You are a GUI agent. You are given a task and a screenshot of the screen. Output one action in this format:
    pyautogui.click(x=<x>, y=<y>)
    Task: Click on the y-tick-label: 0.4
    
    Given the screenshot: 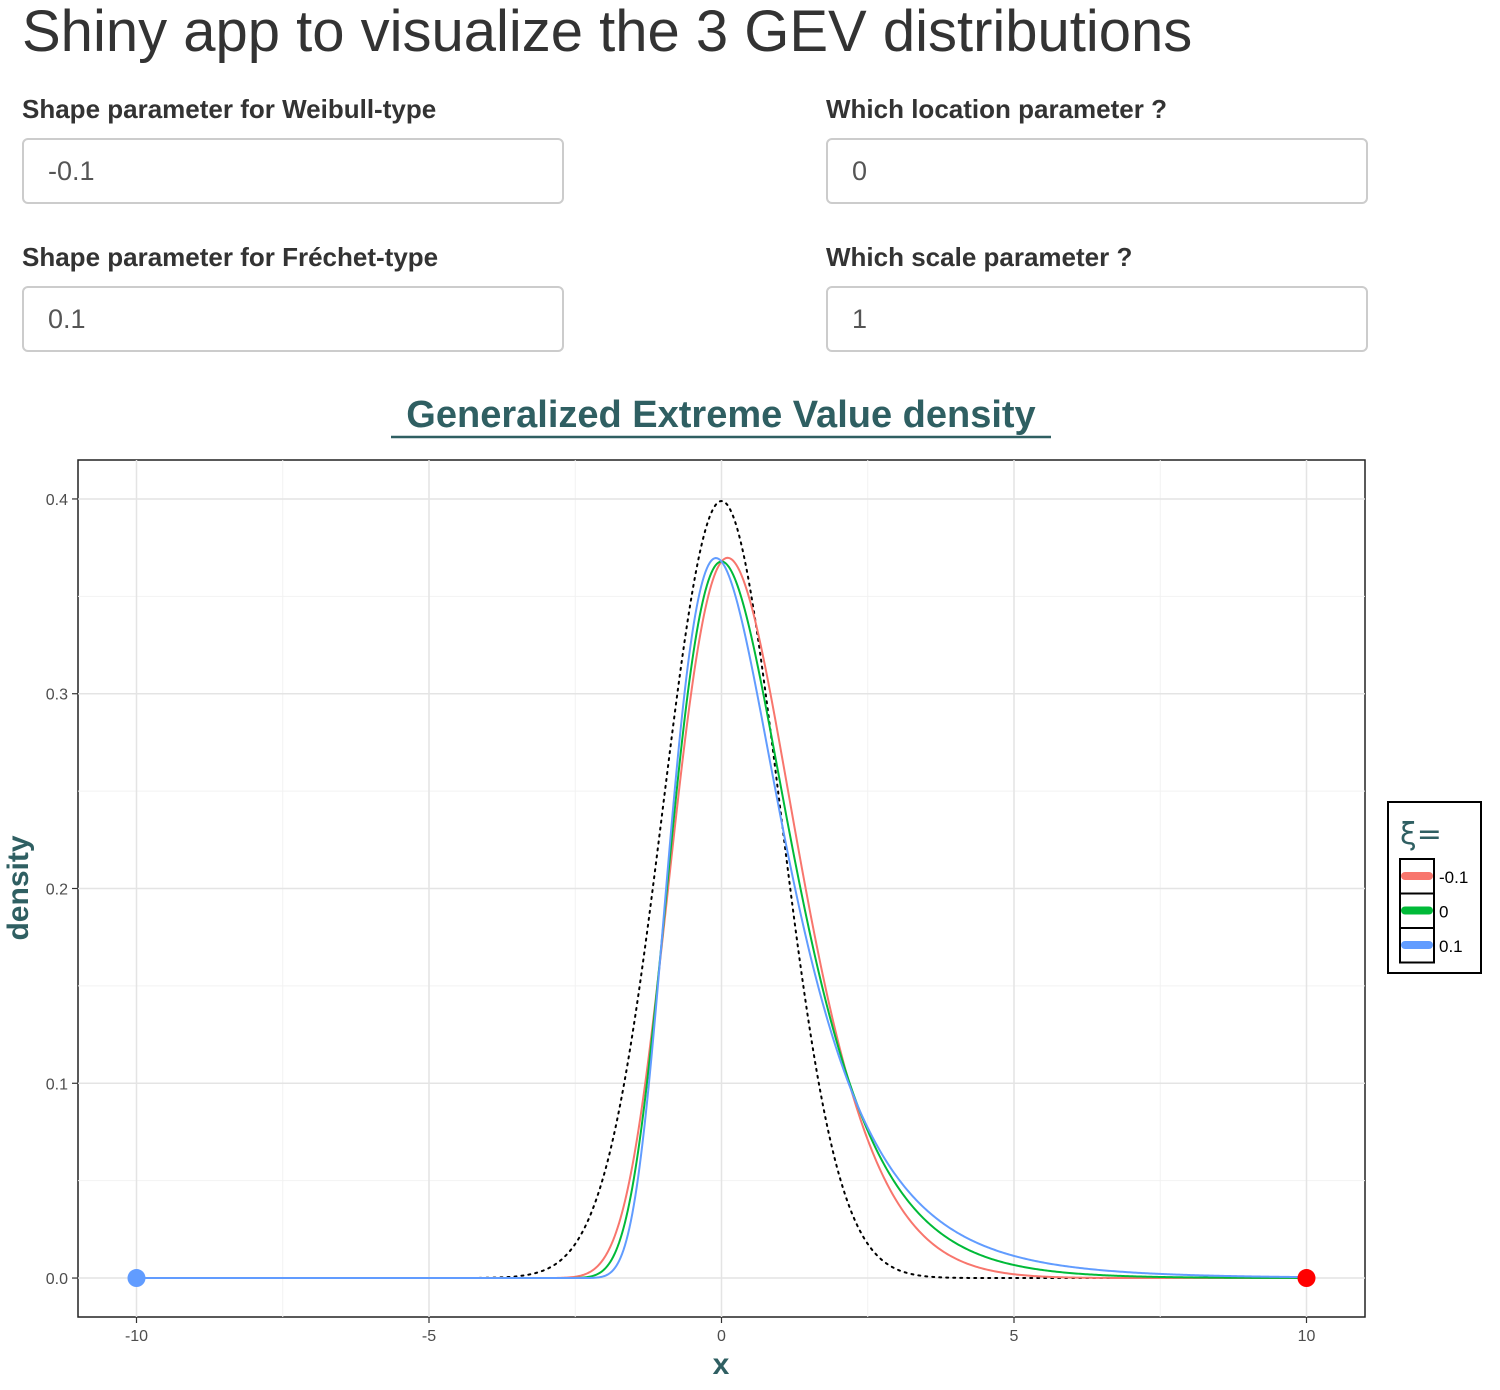 What is the action you would take?
    pyautogui.click(x=57, y=500)
    